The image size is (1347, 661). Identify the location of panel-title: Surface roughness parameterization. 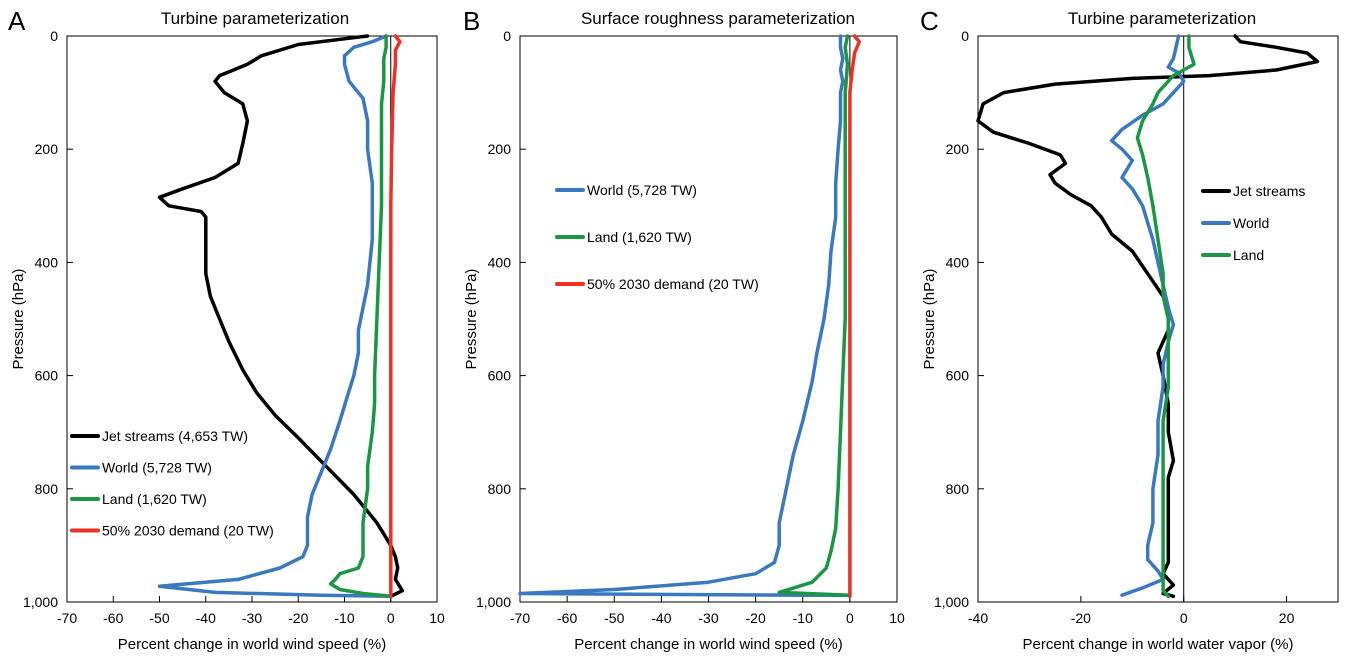
(718, 18).